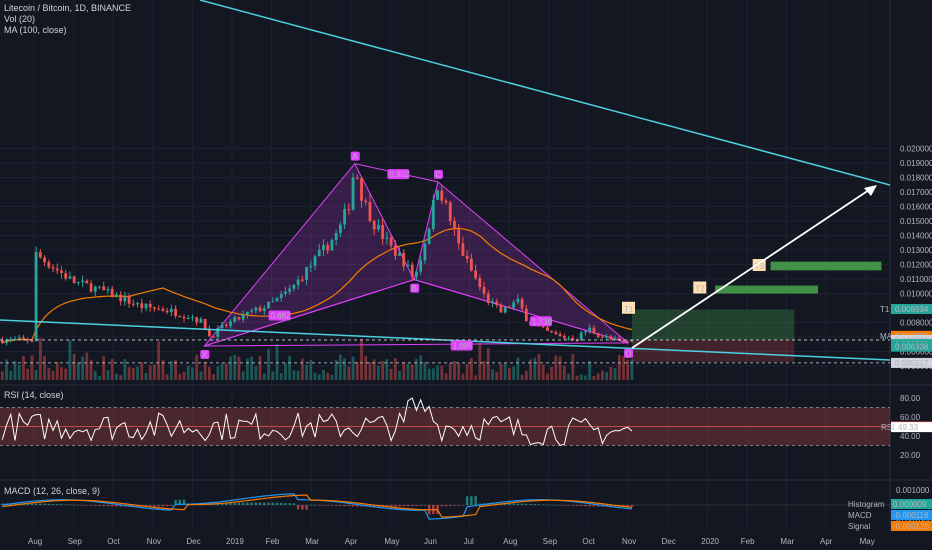  Describe the element at coordinates (416, 344) in the screenshot. I see `pattern-leg` at that location.